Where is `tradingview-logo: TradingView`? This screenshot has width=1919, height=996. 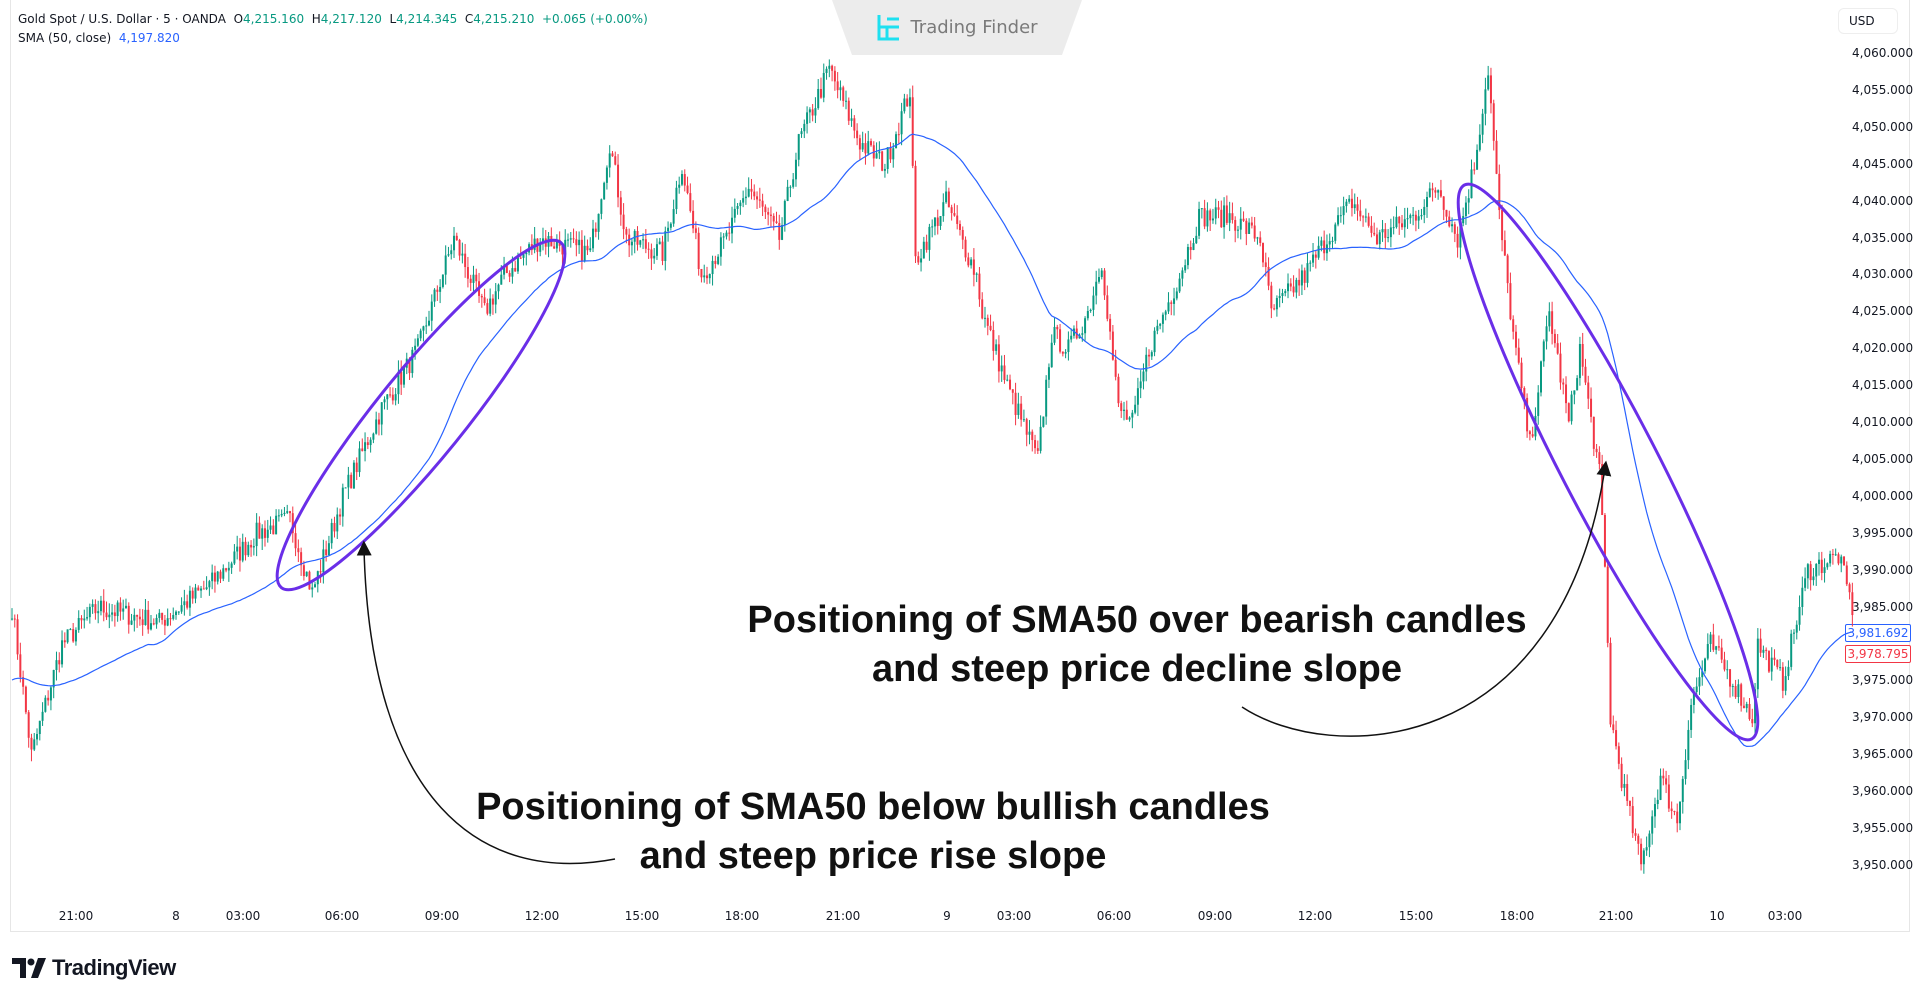 tradingview-logo: TradingView is located at coordinates (94, 968).